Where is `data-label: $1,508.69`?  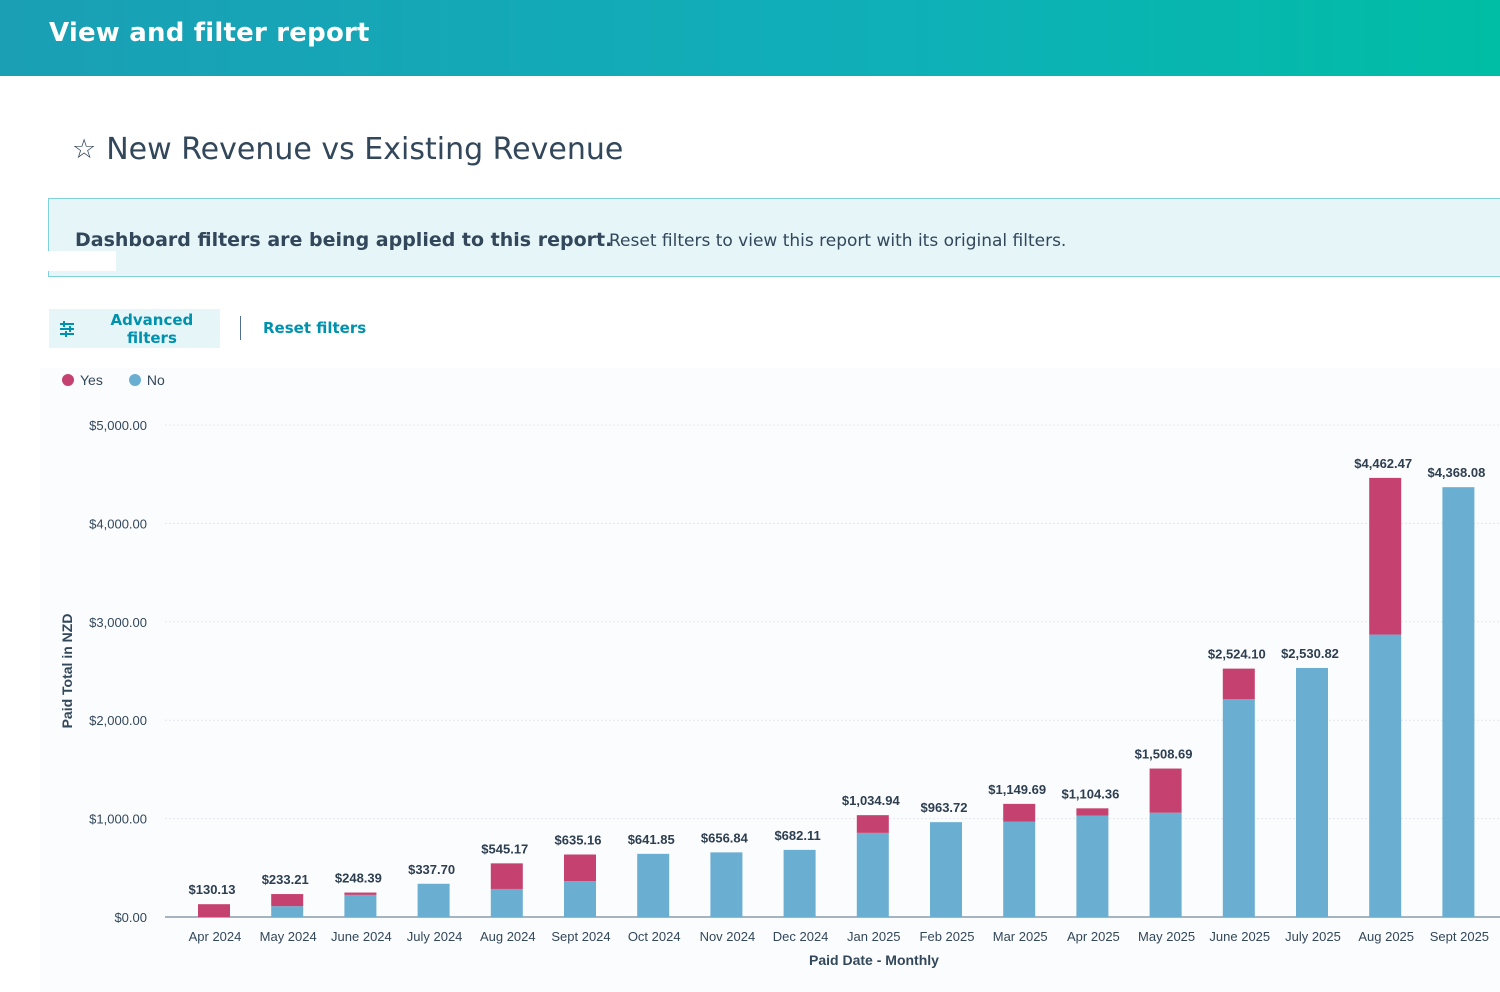 data-label: $1,508.69 is located at coordinates (1164, 754).